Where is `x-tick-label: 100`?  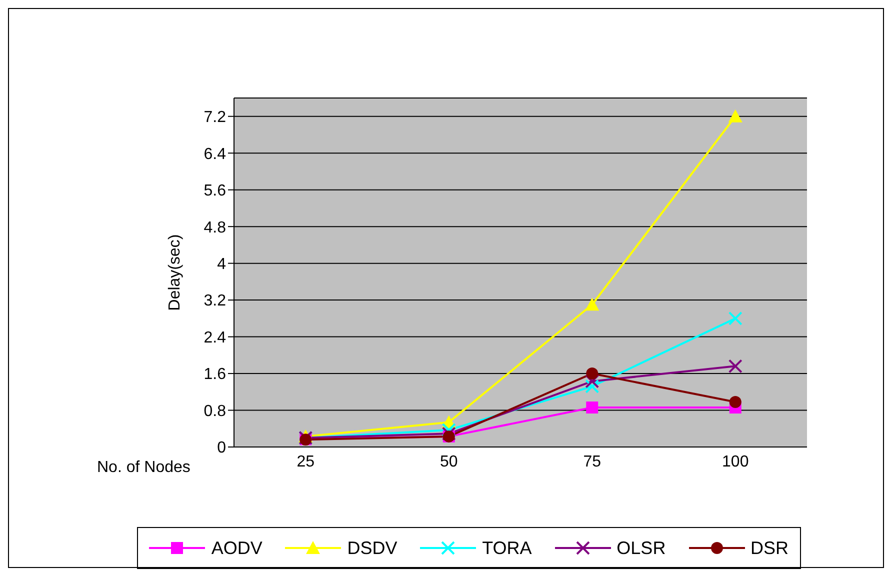
x-tick-label: 100 is located at coordinates (735, 461).